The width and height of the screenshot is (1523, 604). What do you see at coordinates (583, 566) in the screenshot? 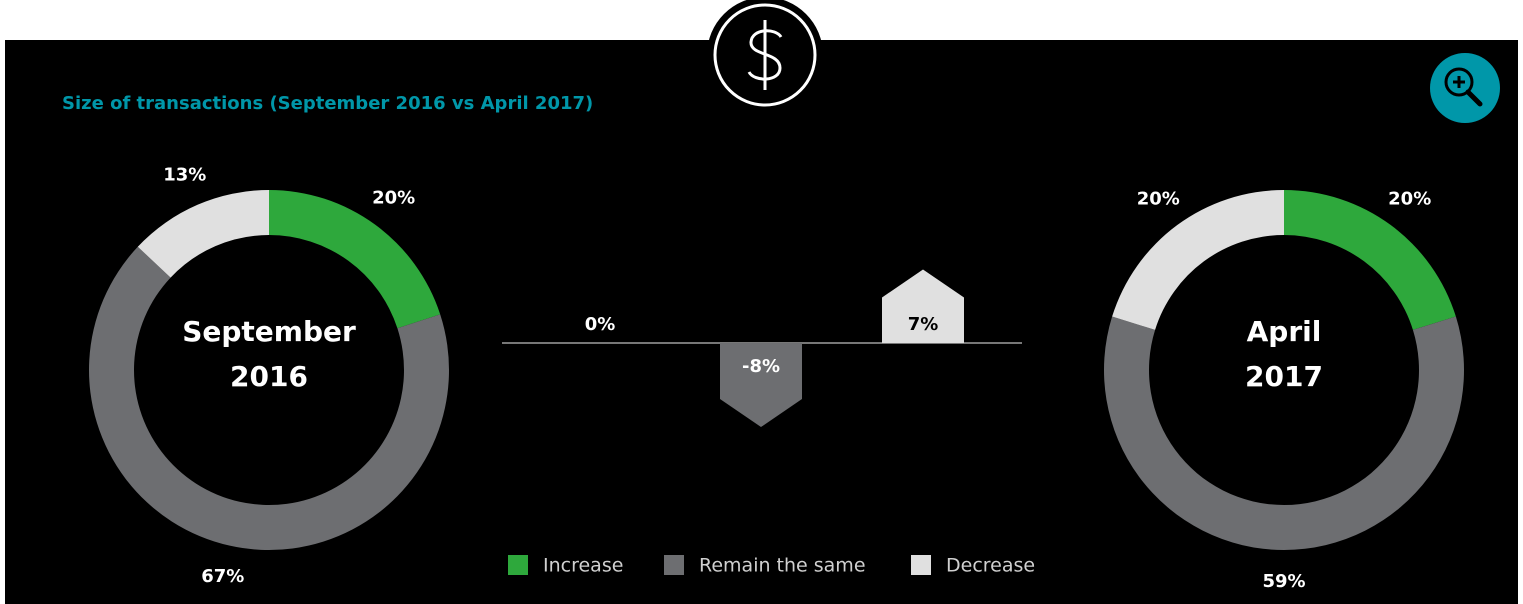
I see `legend-label: Increase` at bounding box center [583, 566].